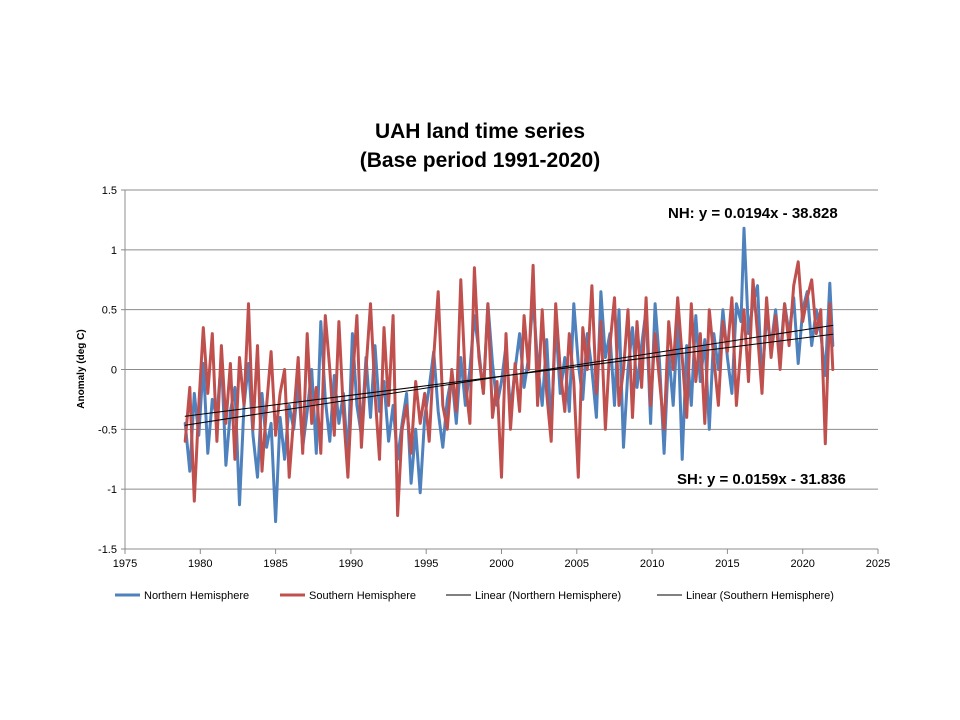 This screenshot has height=720, width=960. What do you see at coordinates (727, 564) in the screenshot?
I see `x-tick-label: 2015` at bounding box center [727, 564].